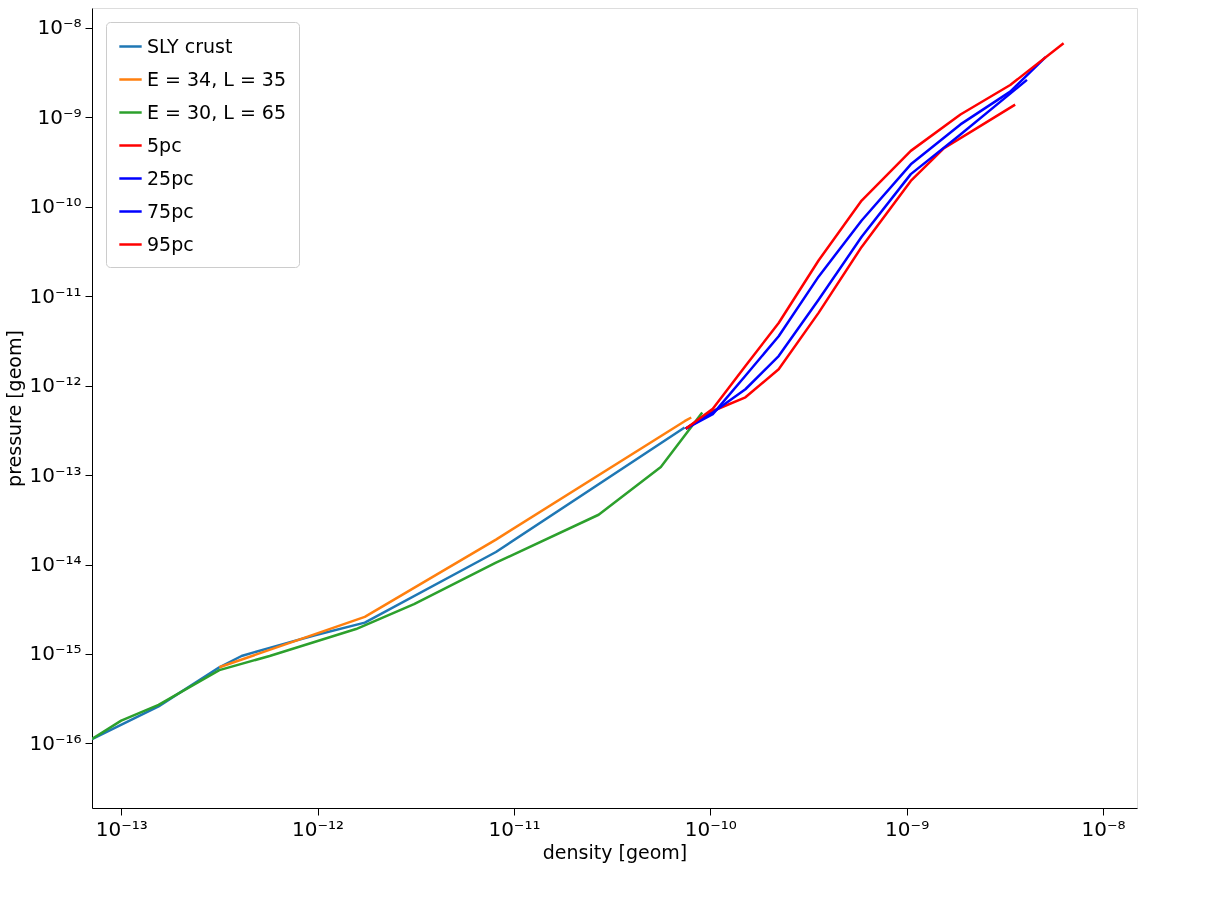  What do you see at coordinates (55, 385) in the screenshot?
I see `y-tick-label: 10⁻¹²` at bounding box center [55, 385].